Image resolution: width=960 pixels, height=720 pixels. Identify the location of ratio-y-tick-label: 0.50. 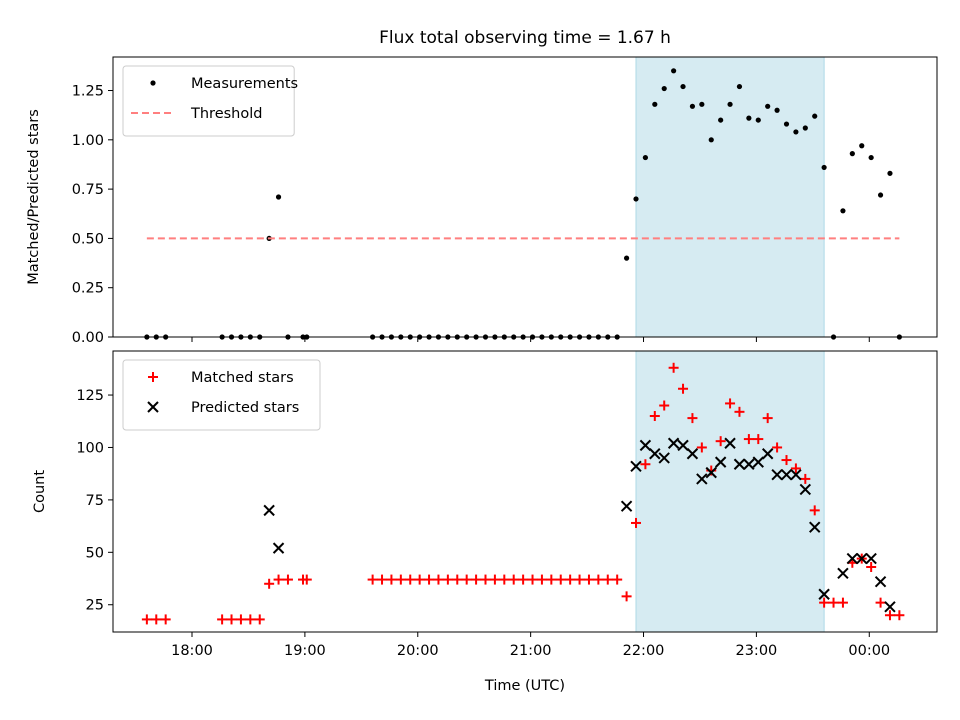
(88, 239).